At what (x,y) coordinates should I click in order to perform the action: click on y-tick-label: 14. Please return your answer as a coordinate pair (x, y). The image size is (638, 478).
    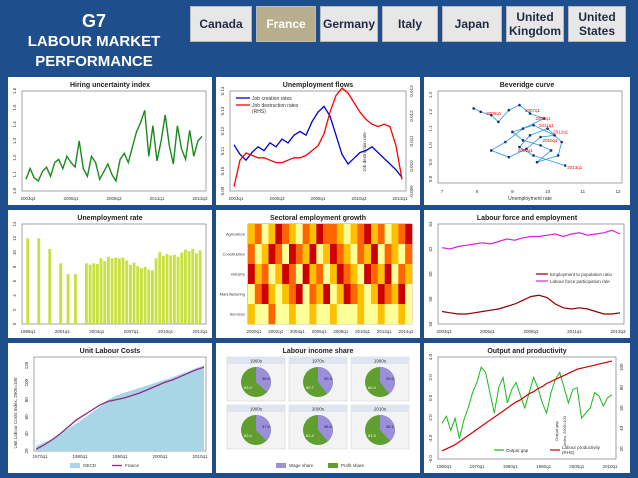
    Looking at the image, I should click on (14, 224).